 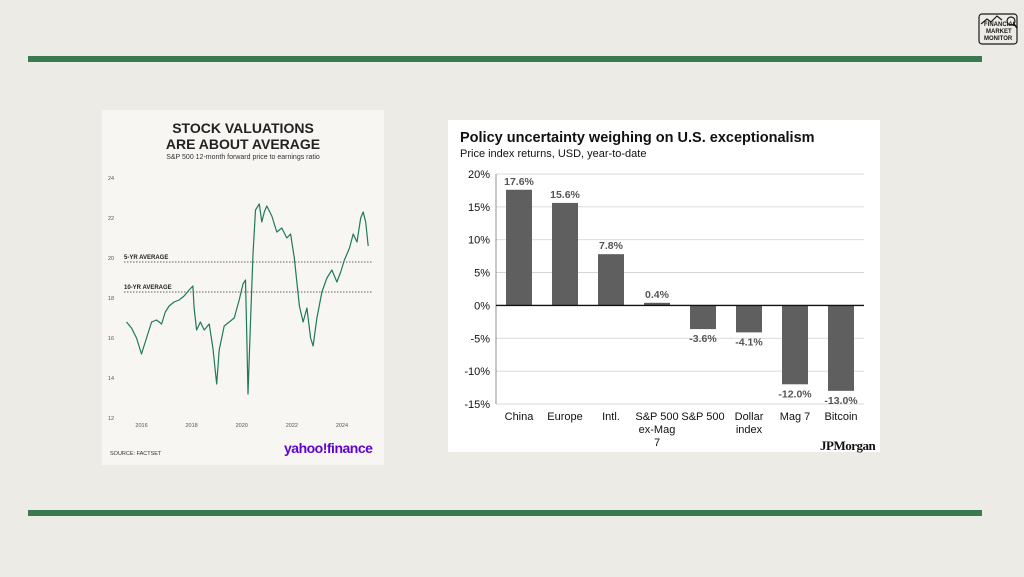 What do you see at coordinates (749, 430) in the screenshot?
I see `returns-category-label: index` at bounding box center [749, 430].